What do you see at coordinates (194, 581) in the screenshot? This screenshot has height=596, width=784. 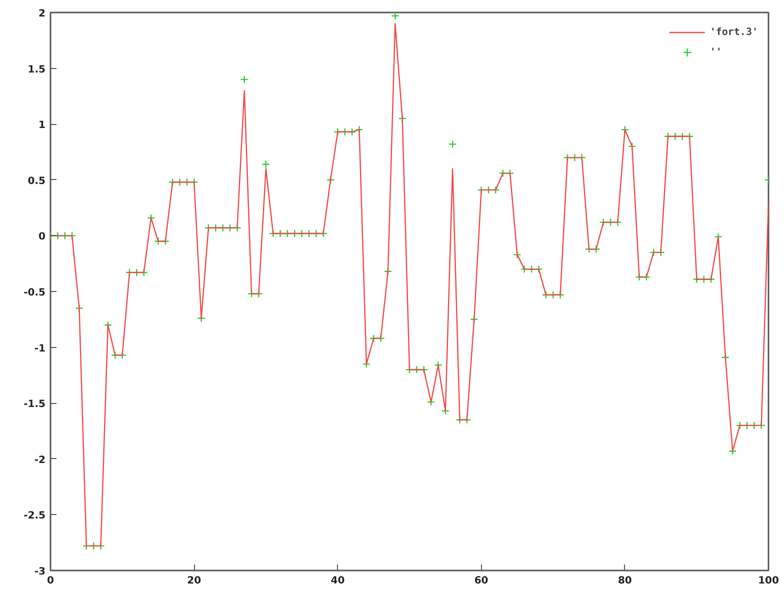 I see `x-tick-label: 20` at bounding box center [194, 581].